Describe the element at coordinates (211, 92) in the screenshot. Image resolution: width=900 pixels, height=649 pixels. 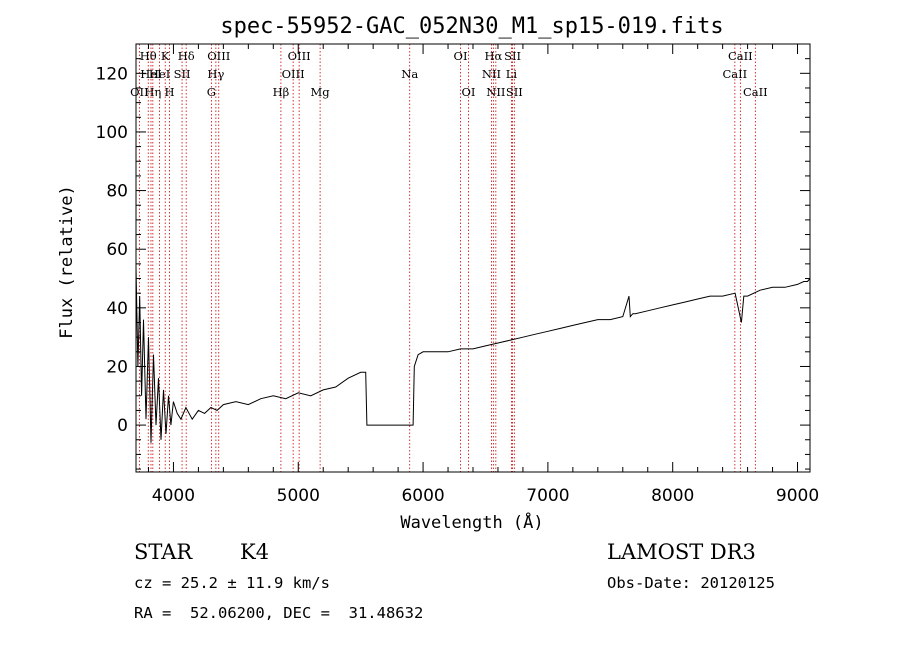
I see `spectral-line-label: G` at that location.